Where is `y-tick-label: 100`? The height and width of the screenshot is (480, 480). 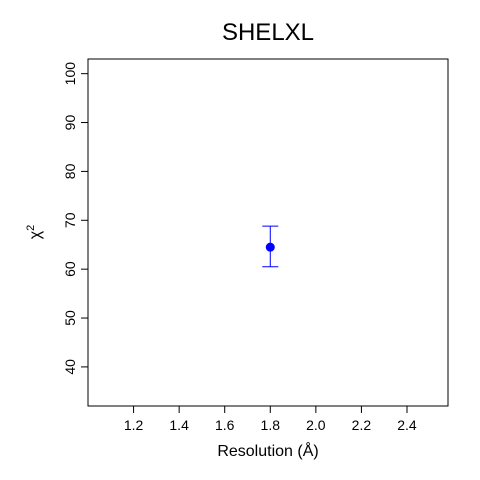
y-tick-label: 100 is located at coordinates (70, 74).